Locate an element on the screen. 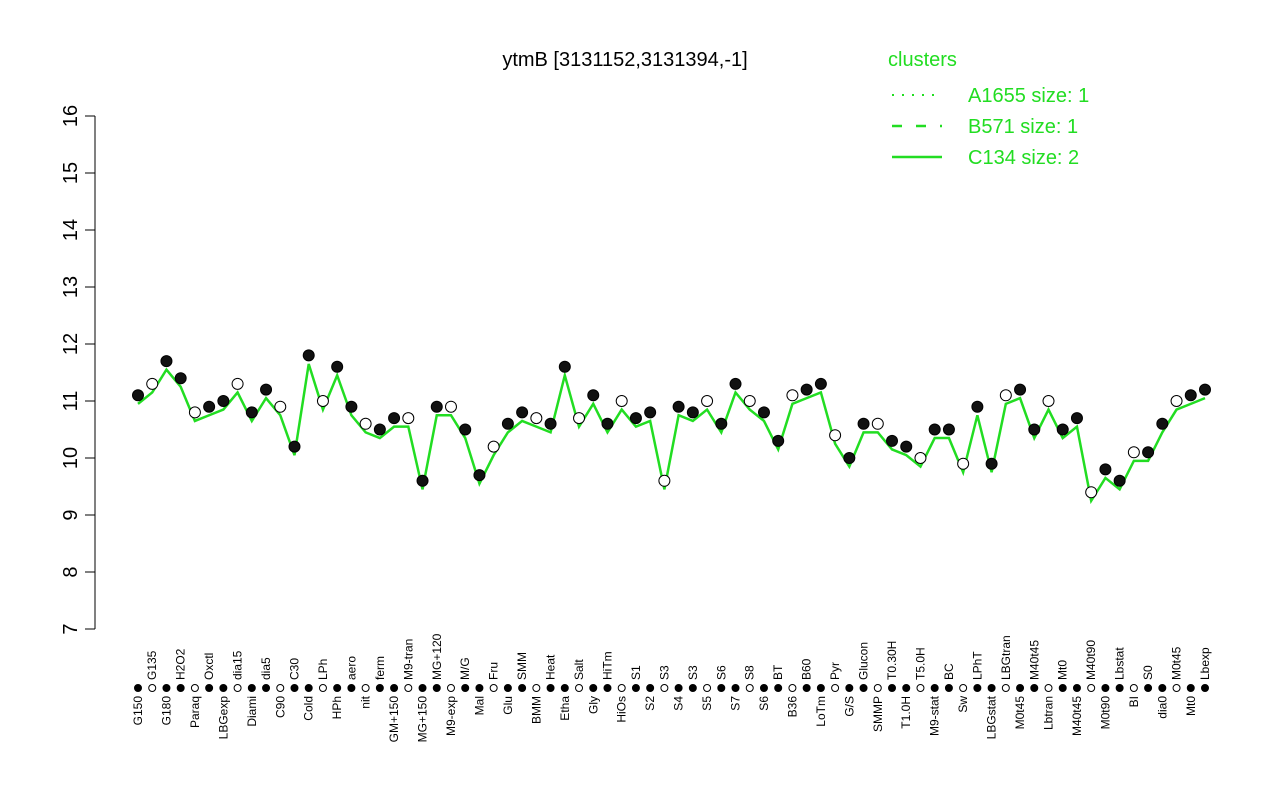 The height and width of the screenshot is (805, 1280). x-tick-label: HiOs is located at coordinates (622, 709).